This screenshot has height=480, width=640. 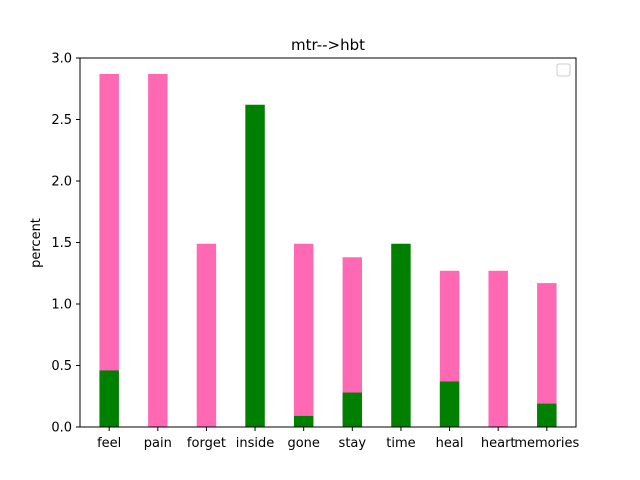 What do you see at coordinates (109, 398) in the screenshot?
I see `bar-series2-feel` at bounding box center [109, 398].